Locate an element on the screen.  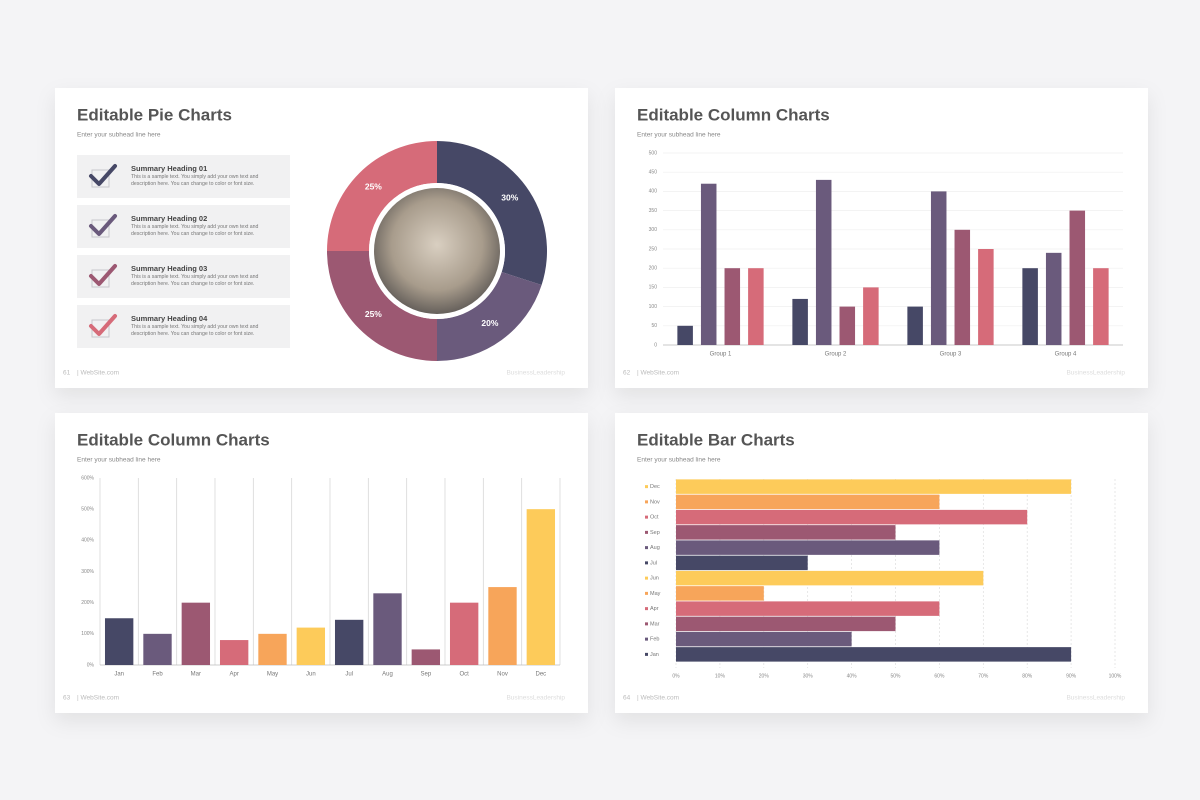
y-tick-label: Jul is located at coordinates (653, 563).